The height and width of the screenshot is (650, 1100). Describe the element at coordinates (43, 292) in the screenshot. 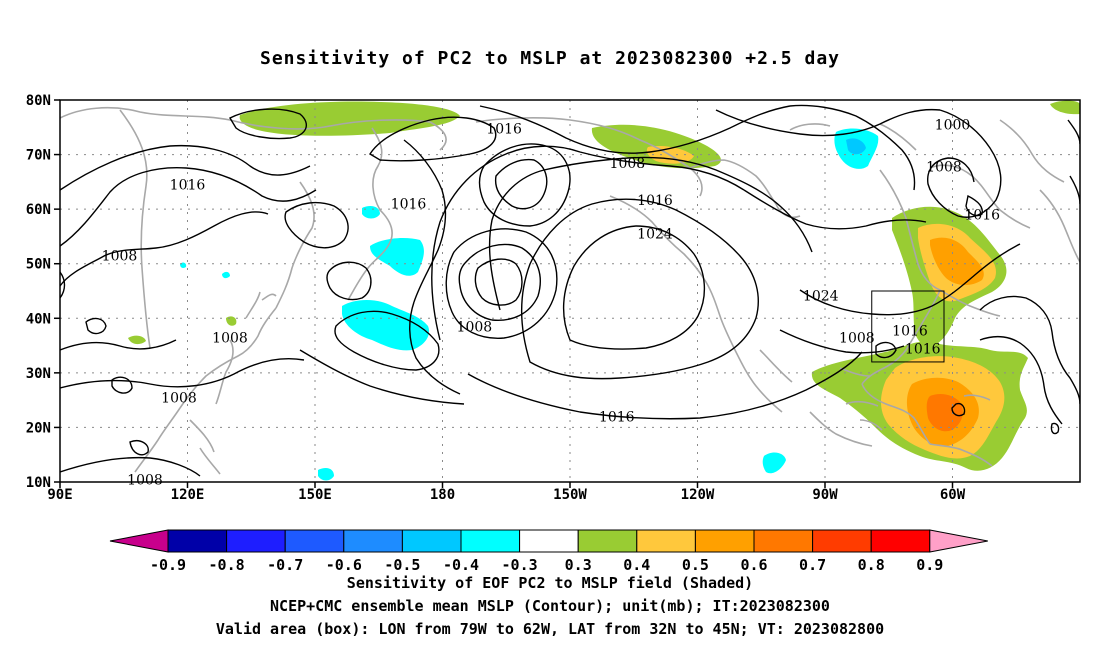

I see `latitude-labels: 80N 70N 60N 50N 40N 30N 20N 10N` at that location.